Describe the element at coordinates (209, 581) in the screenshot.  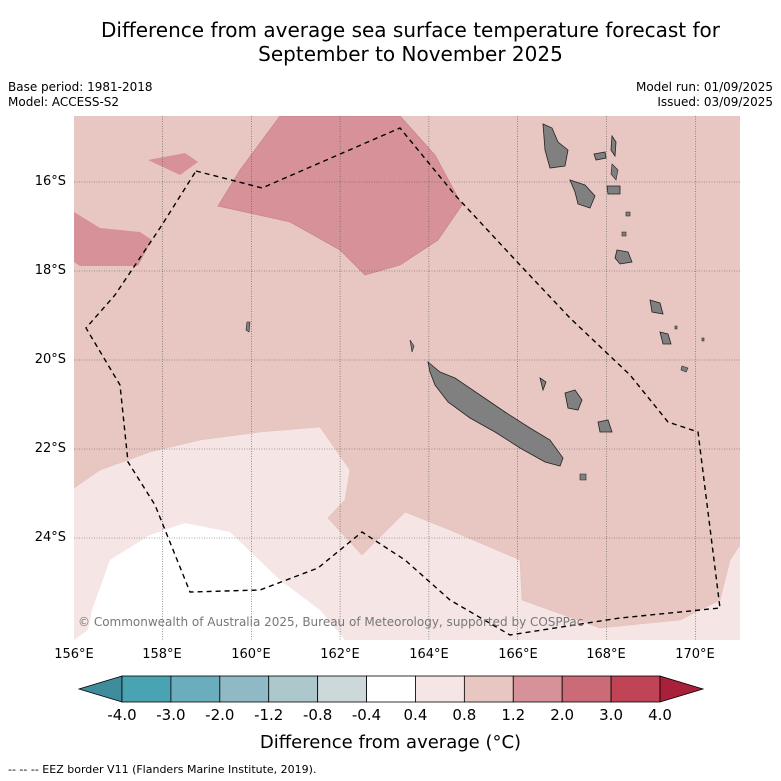
I see `anomaly-neutral-region` at that location.